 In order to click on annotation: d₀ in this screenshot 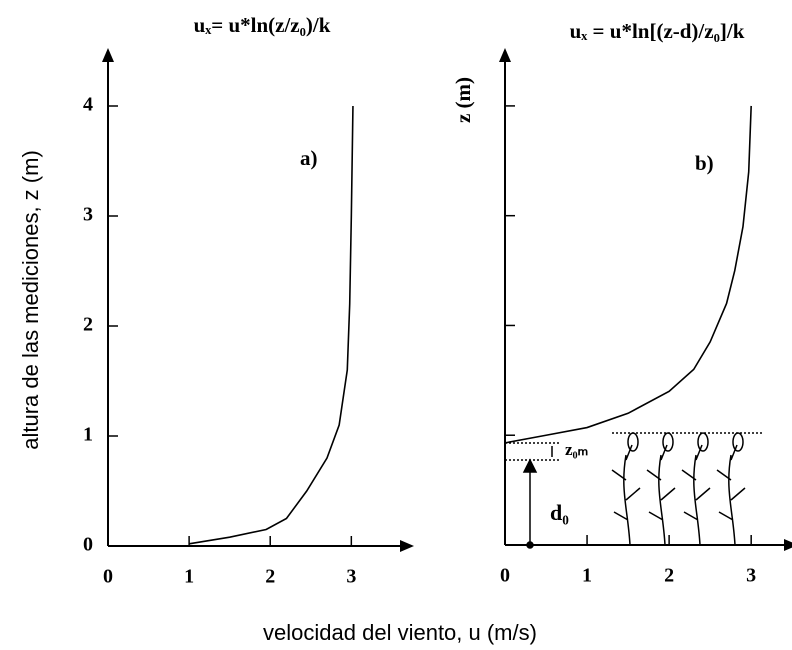, I will do `click(559, 512)`.